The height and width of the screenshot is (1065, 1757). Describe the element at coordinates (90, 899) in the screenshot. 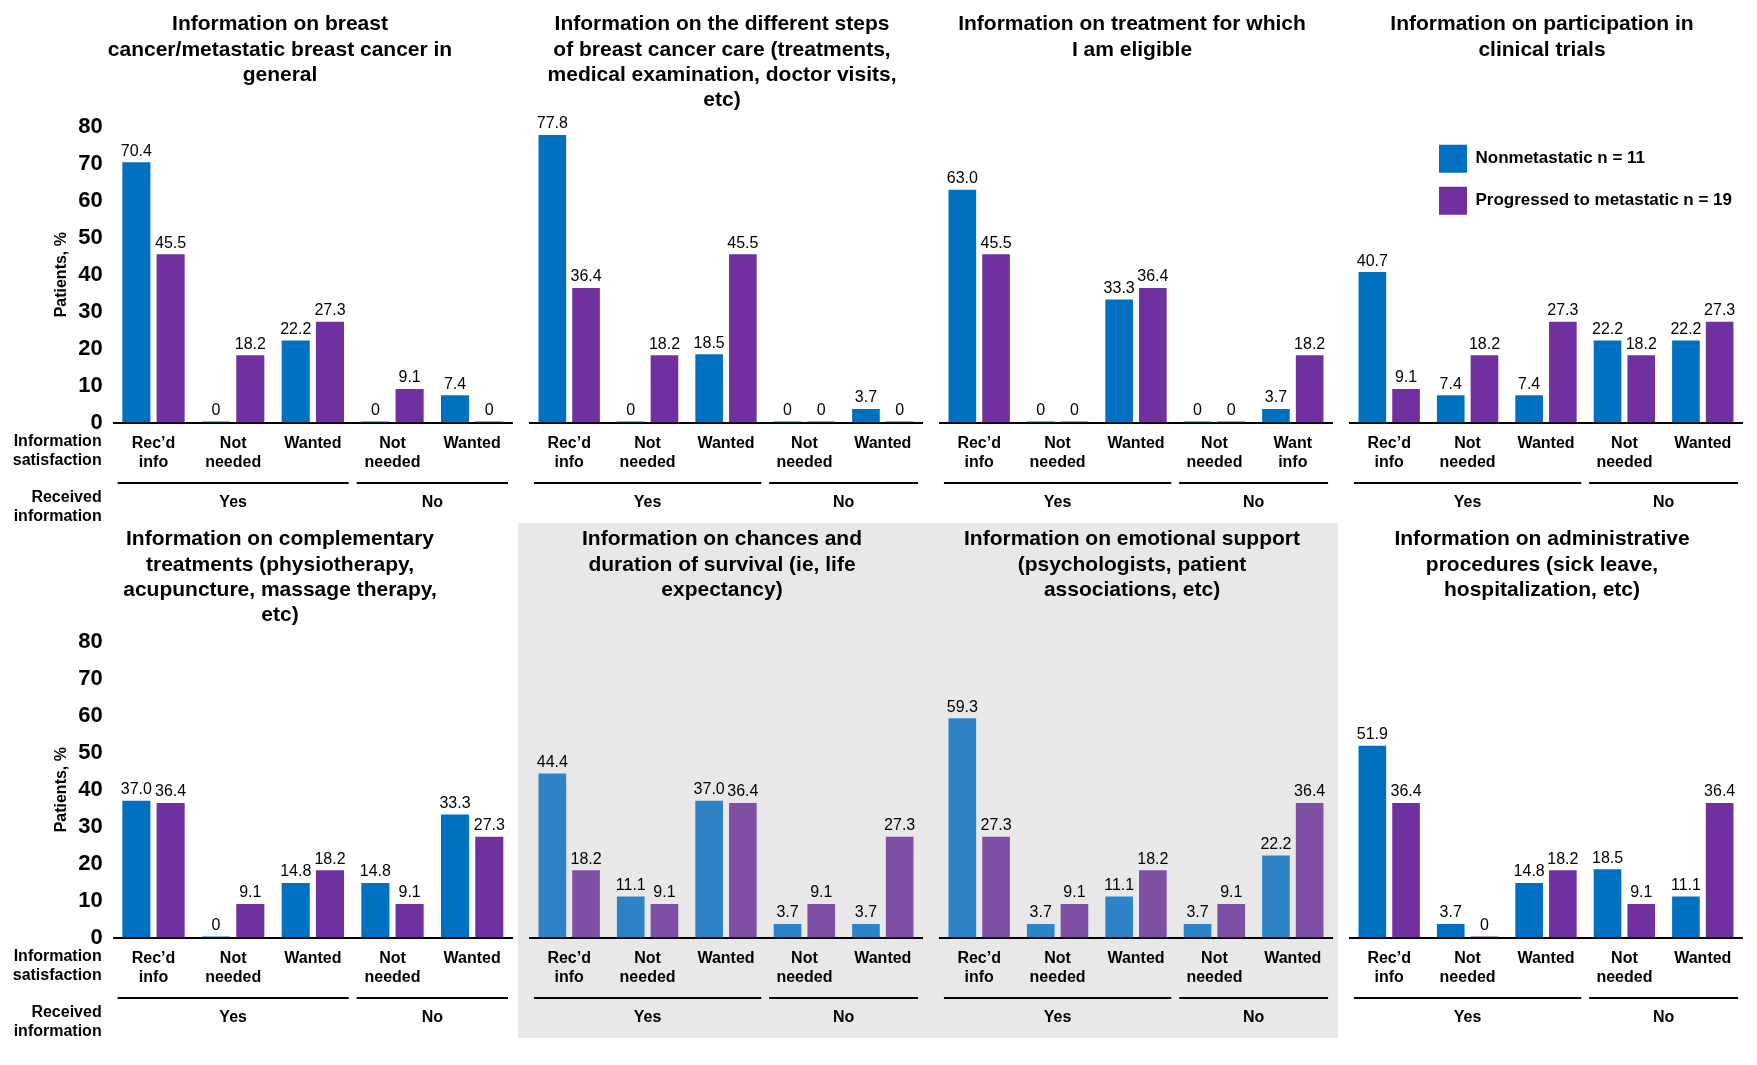

I see `y-tick-label: 10` at that location.